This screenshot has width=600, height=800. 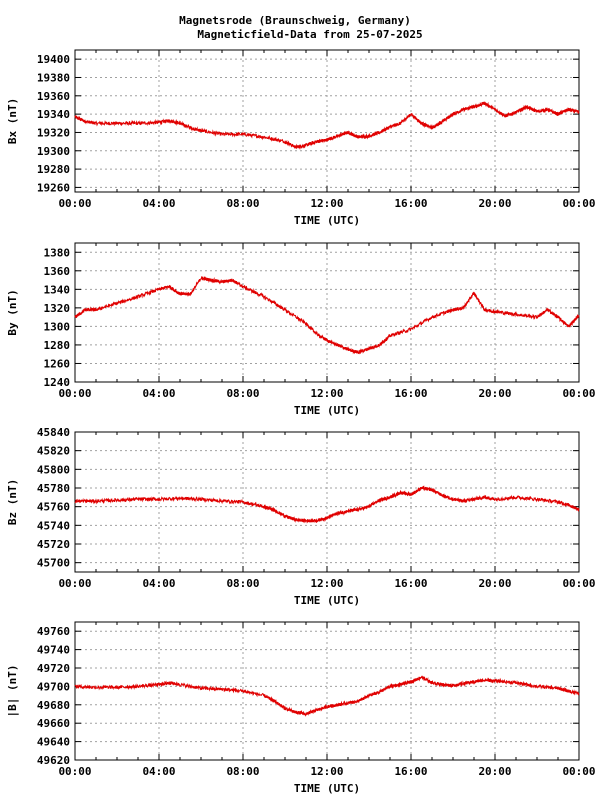 What do you see at coordinates (57, 271) in the screenshot?
I see `y-tick-label: 1360` at bounding box center [57, 271].